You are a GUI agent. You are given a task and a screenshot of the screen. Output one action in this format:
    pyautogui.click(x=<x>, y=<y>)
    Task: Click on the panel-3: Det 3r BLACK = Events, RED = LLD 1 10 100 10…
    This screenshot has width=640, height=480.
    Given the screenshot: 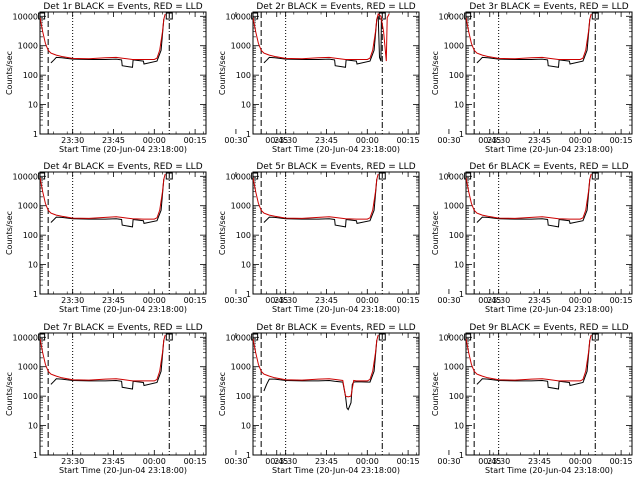 What is the action you would take?
    pyautogui.click(x=532, y=78)
    